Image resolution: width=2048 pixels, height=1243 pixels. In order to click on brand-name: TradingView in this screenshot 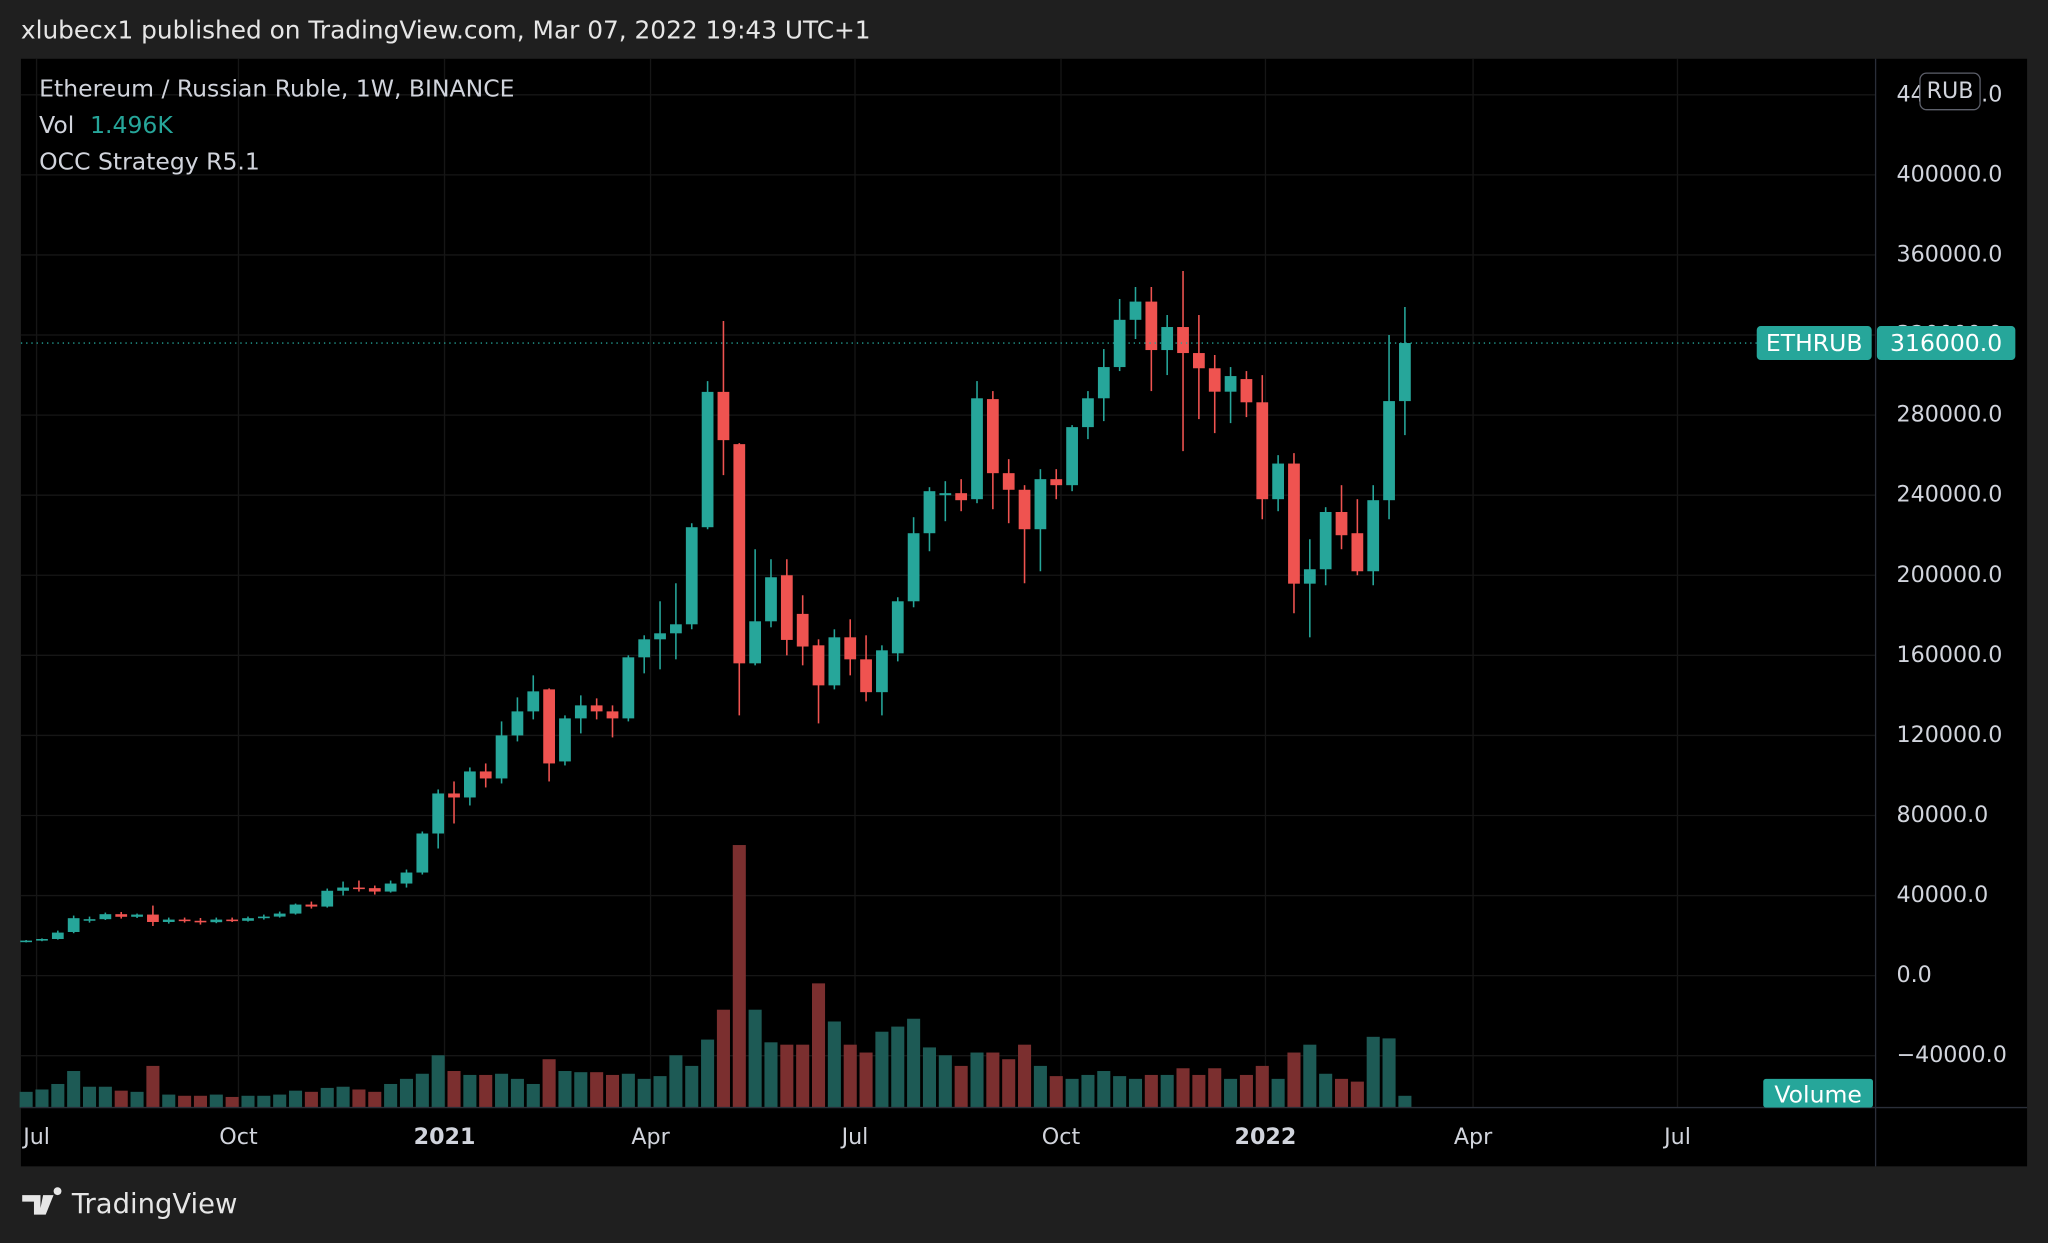, I will do `click(154, 1204)`.